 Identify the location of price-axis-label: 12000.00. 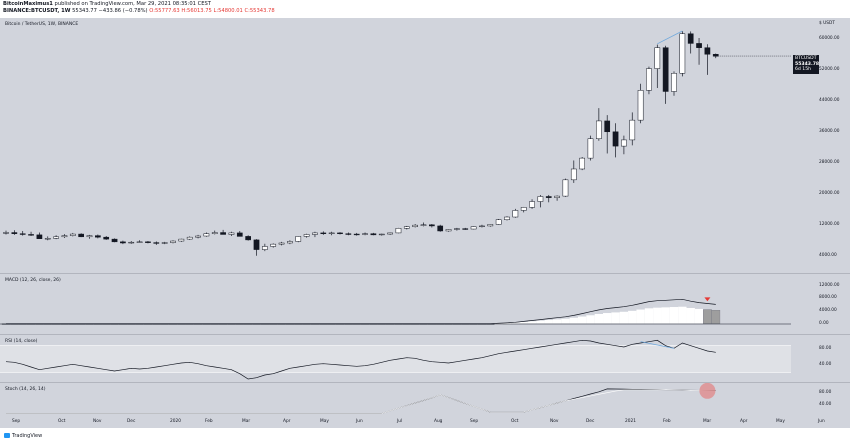
(829, 224).